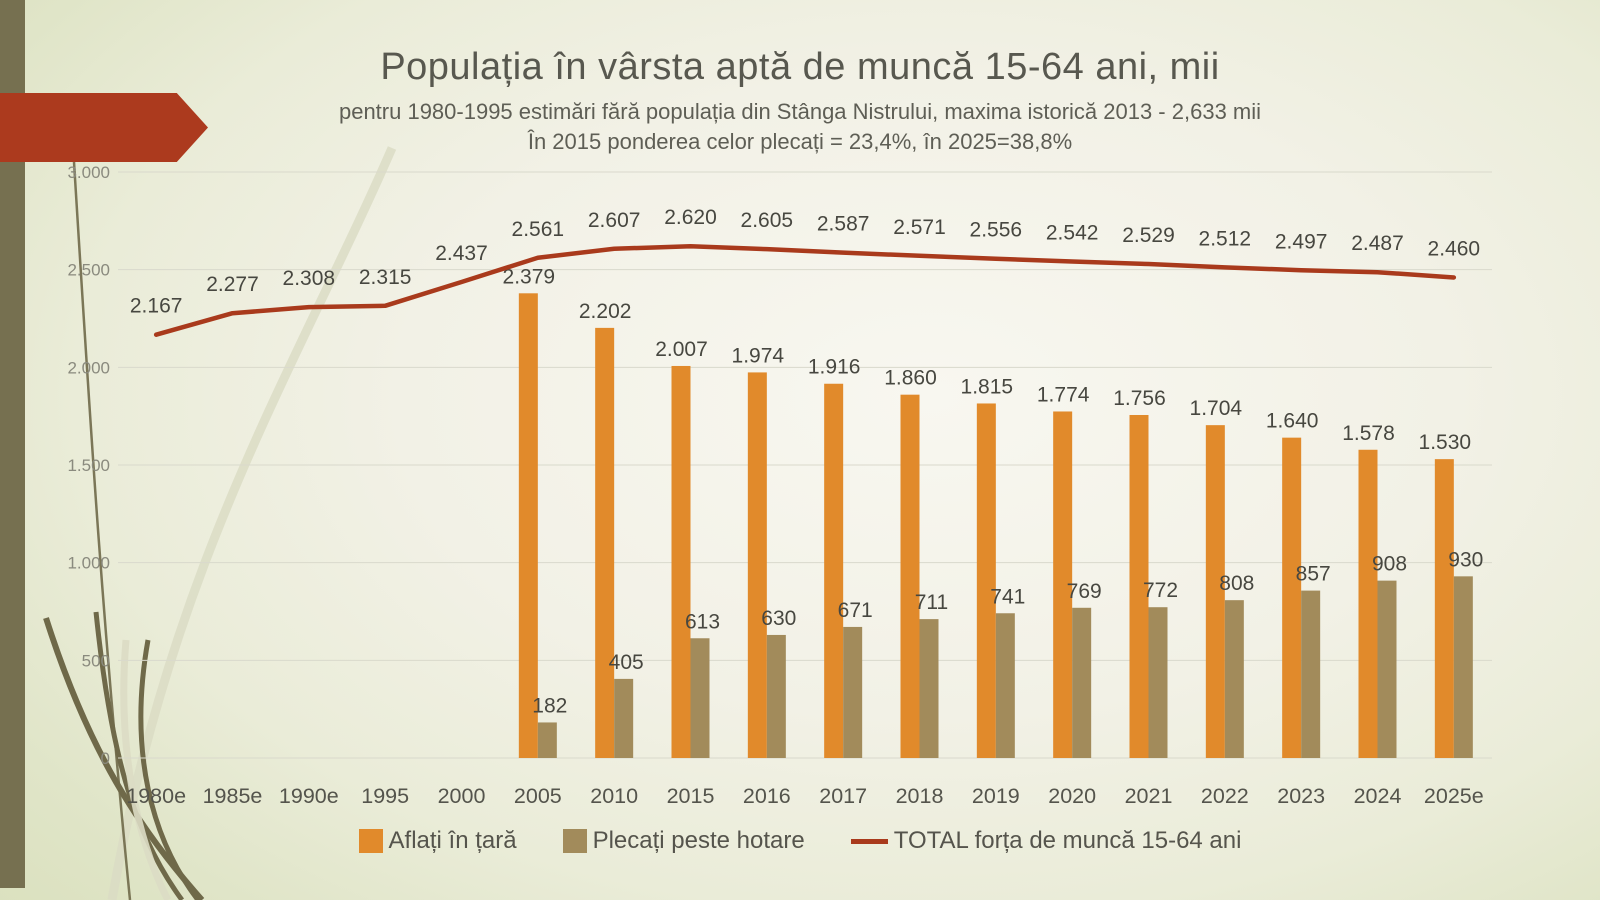  What do you see at coordinates (681, 349) in the screenshot?
I see `bar-label-aflati: 2.007` at bounding box center [681, 349].